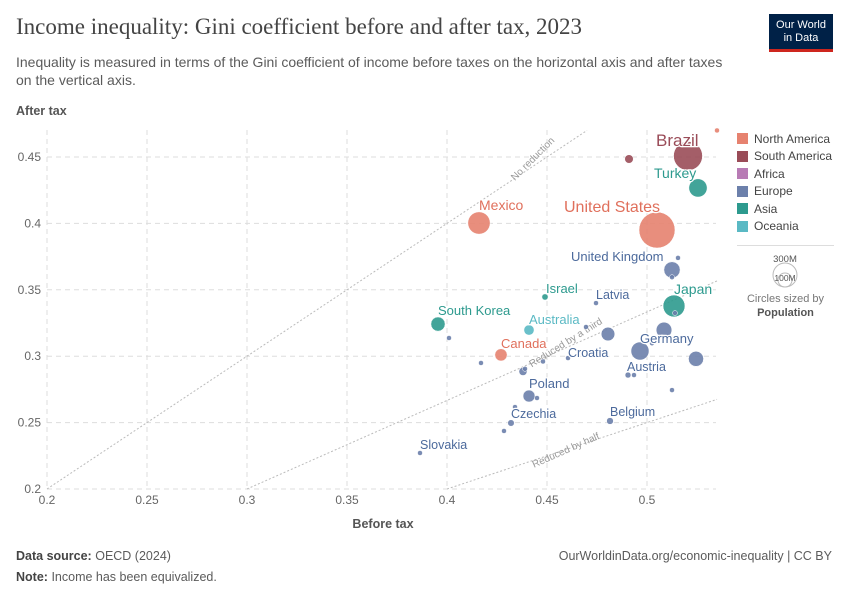 Image resolution: width=850 pixels, height=600 pixels. I want to click on size-legend: 300M 100M Circles sized by Population, so click(785, 289).